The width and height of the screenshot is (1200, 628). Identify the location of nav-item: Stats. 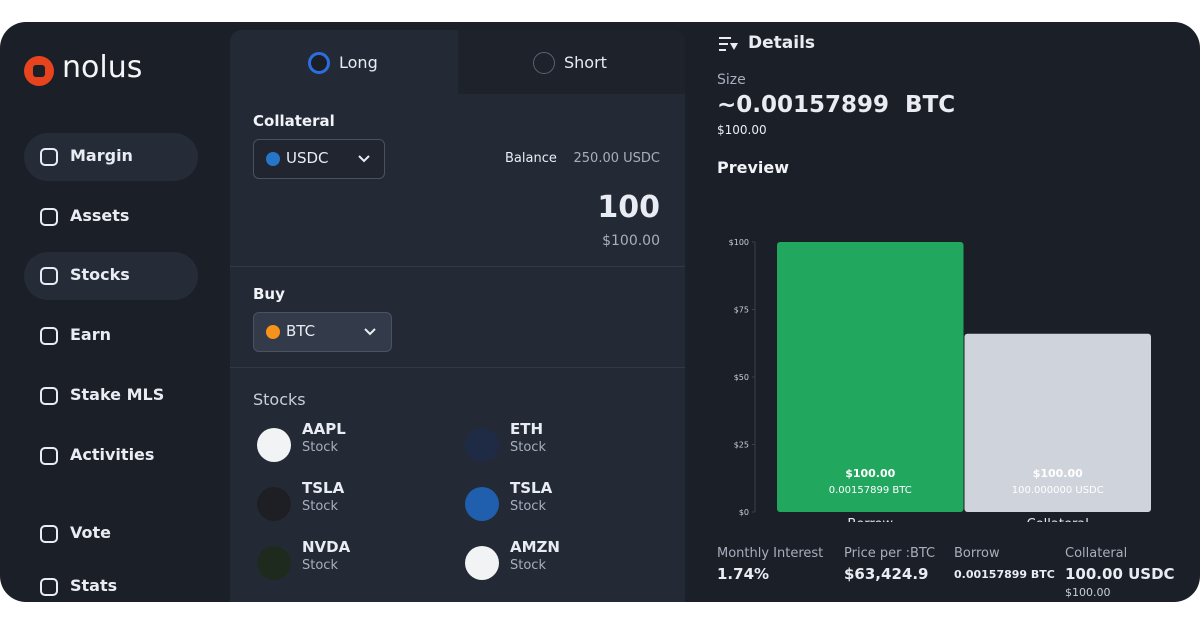
(94, 585).